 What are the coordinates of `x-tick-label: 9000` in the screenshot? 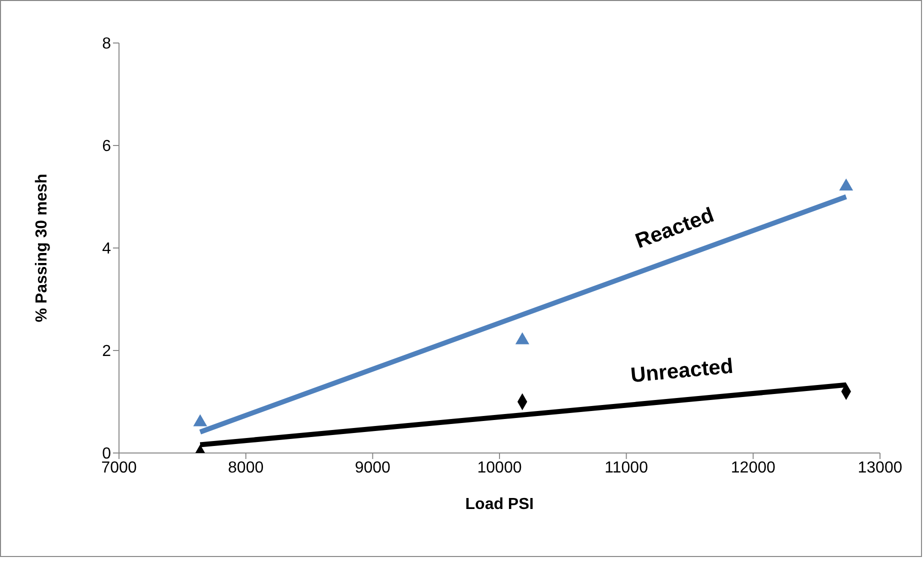 It's located at (372, 467).